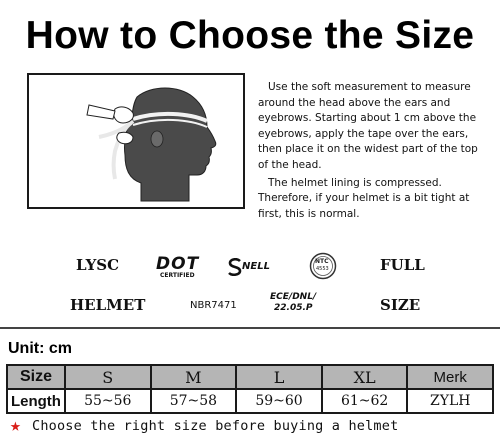 Image resolution: width=500 pixels, height=442 pixels. What do you see at coordinates (151, 144) in the screenshot?
I see `head-profile-icon` at bounding box center [151, 144].